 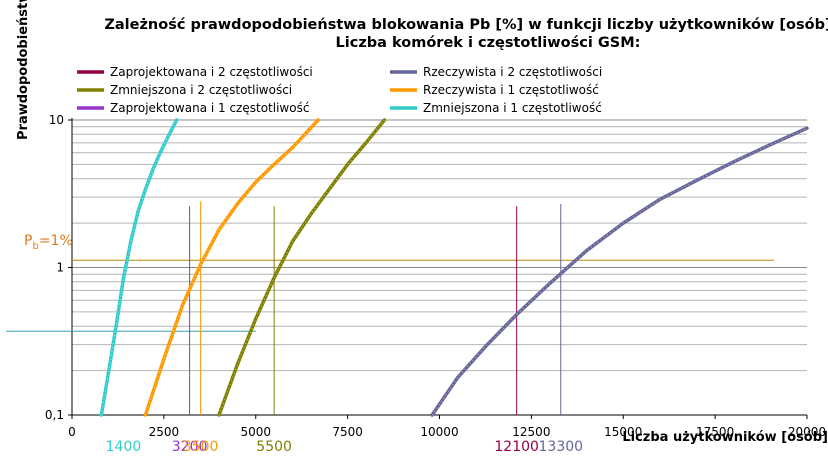 I want to click on legend-label: Zmniejszona i 1 częstotliwość, so click(x=512, y=108).